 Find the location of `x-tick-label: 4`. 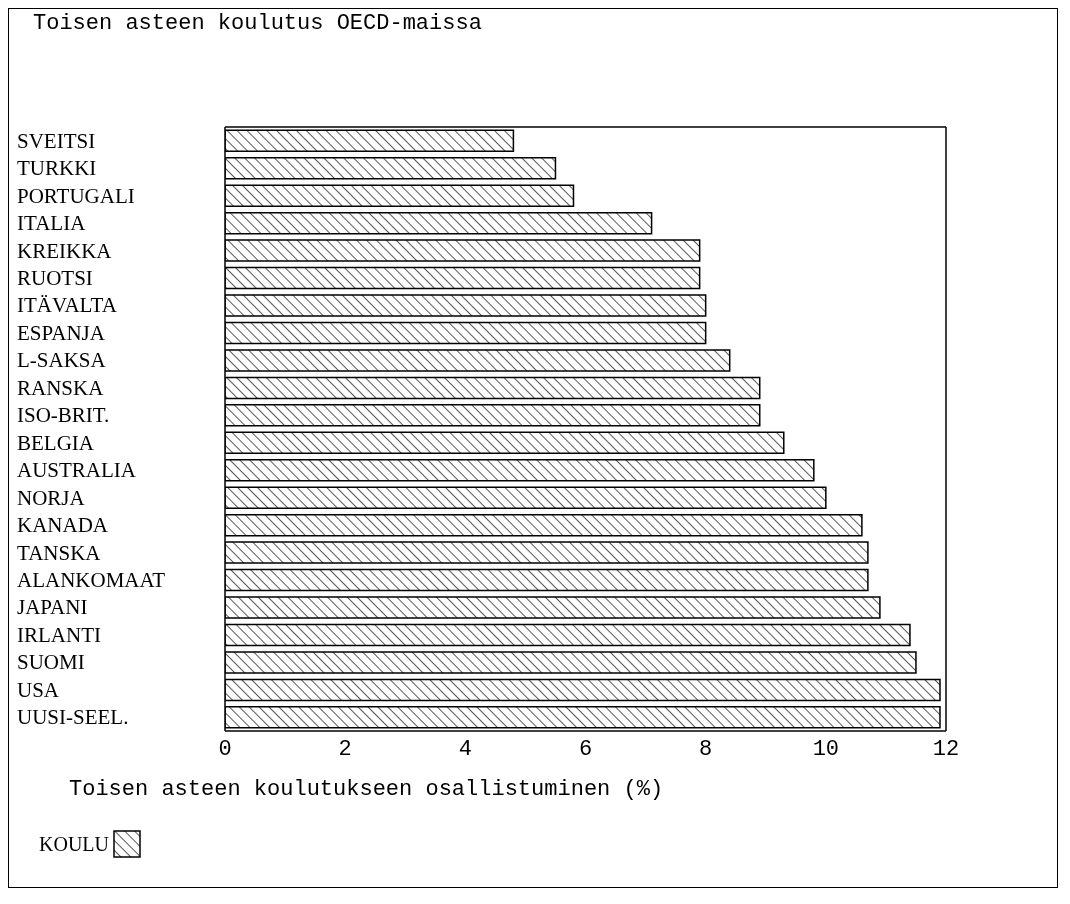

x-tick-label: 4 is located at coordinates (465, 749).